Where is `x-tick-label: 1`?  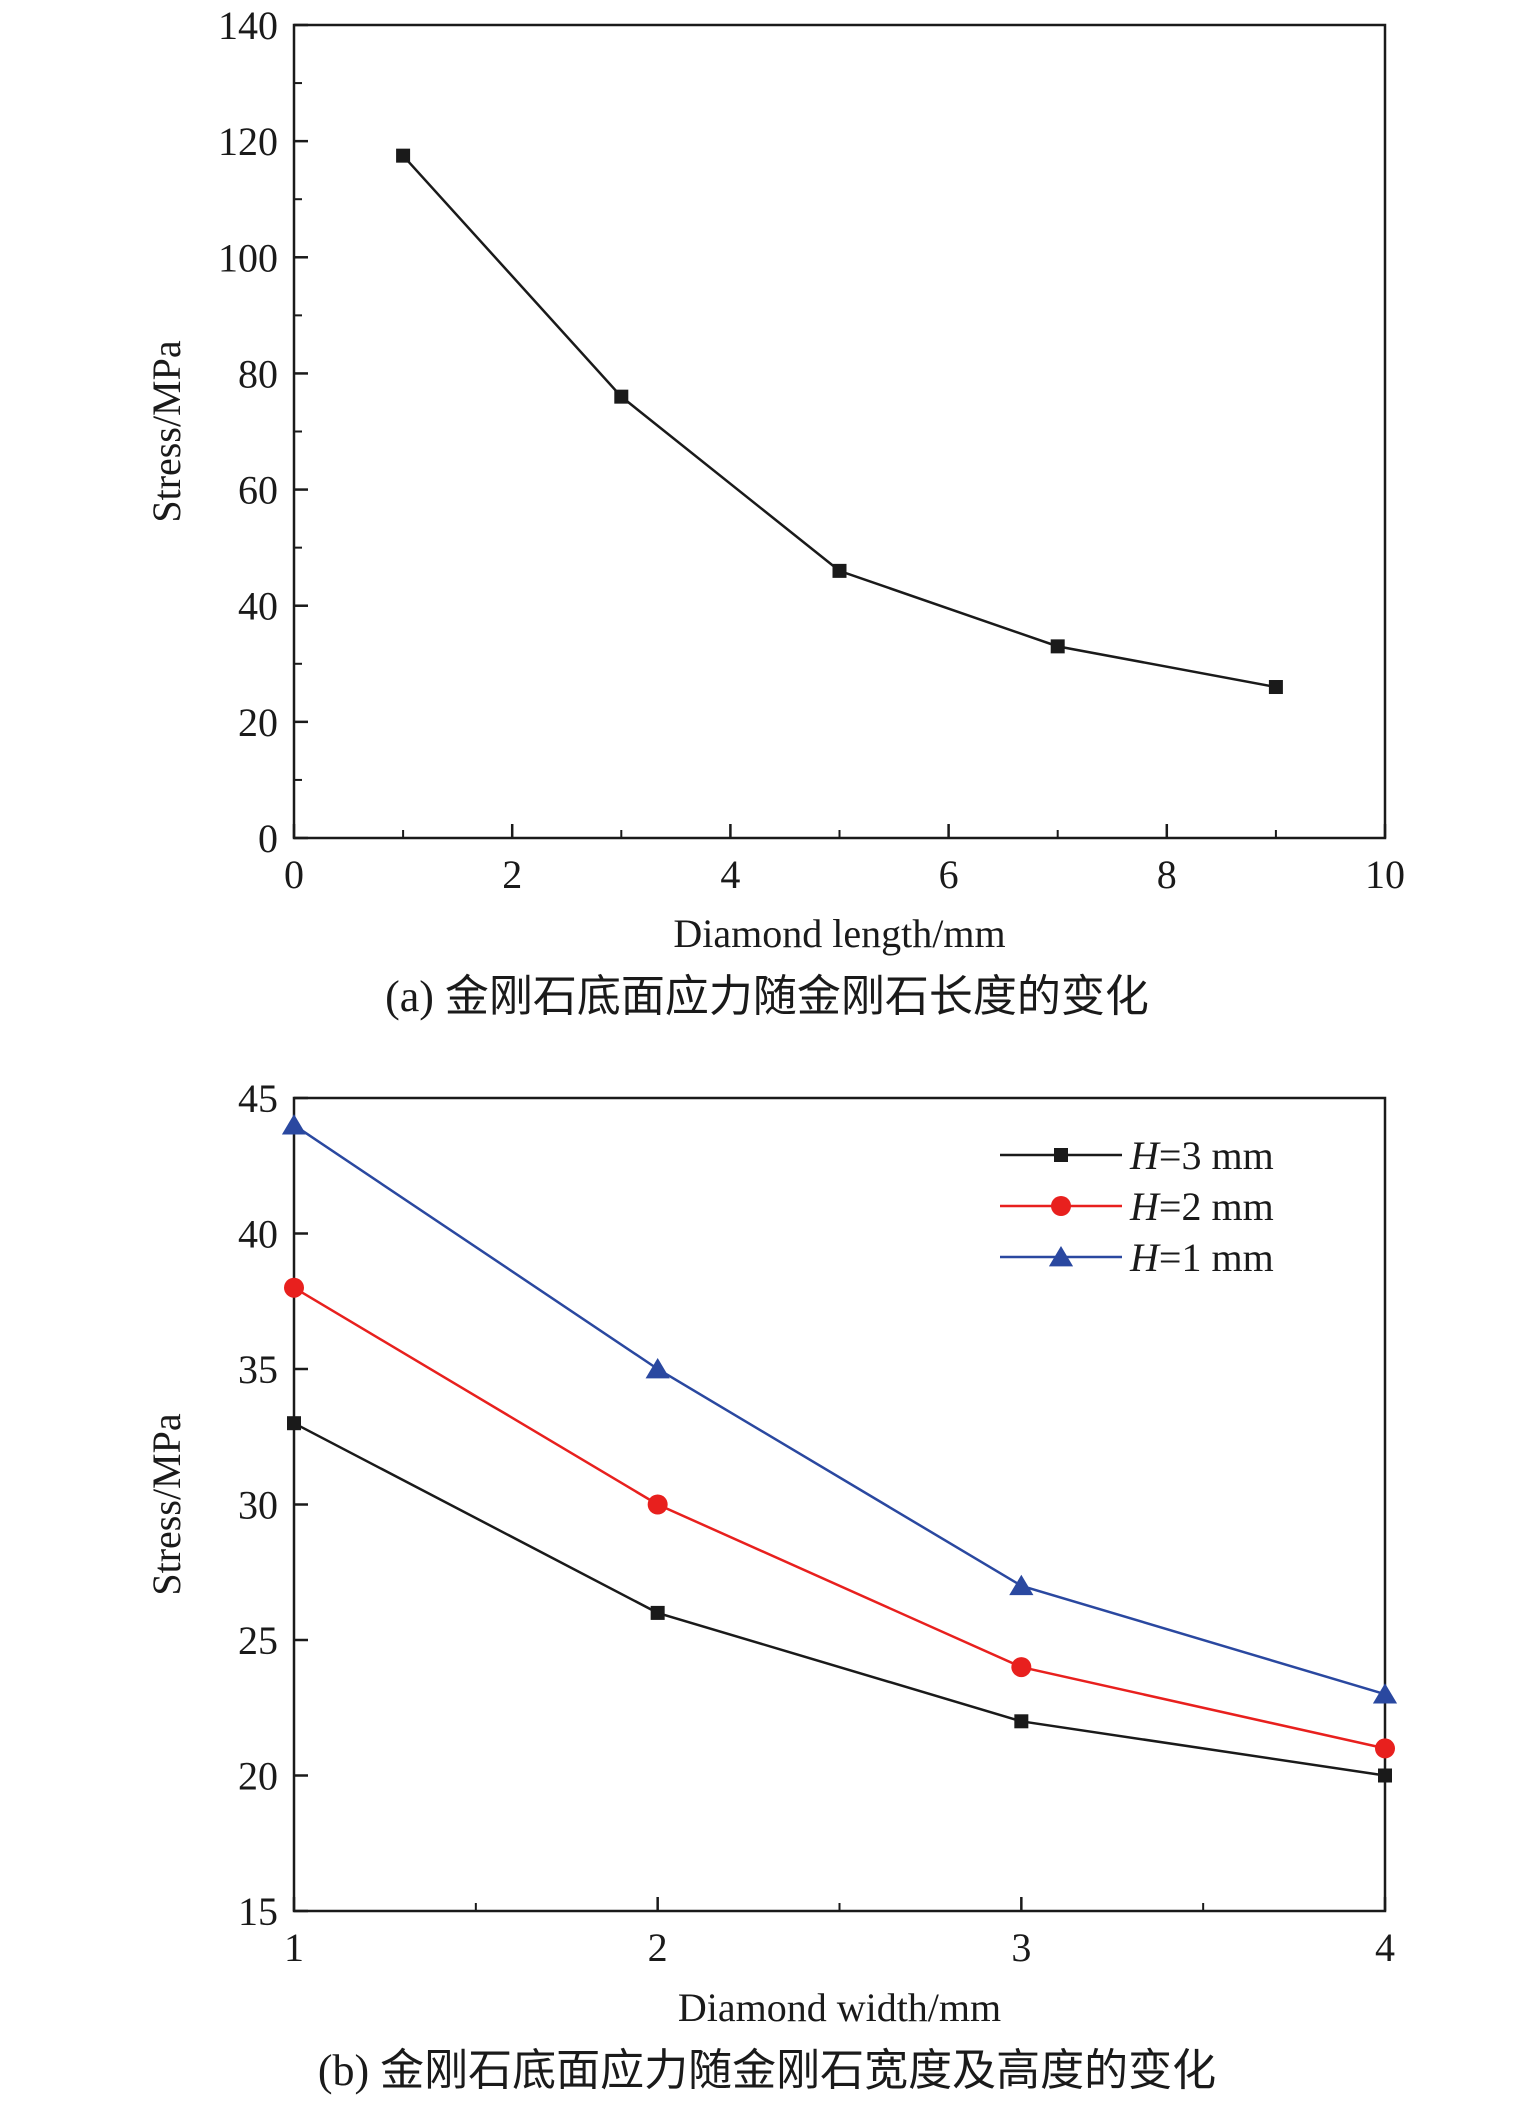 x-tick-label: 1 is located at coordinates (294, 1947).